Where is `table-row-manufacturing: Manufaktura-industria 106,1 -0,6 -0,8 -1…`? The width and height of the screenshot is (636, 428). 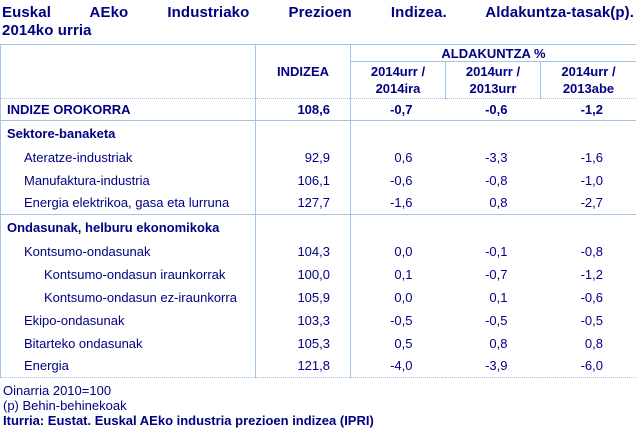
table-row-manufacturing: Manufaktura-industria 106,1 -0,6 -0,8 -1… is located at coordinates (318, 180).